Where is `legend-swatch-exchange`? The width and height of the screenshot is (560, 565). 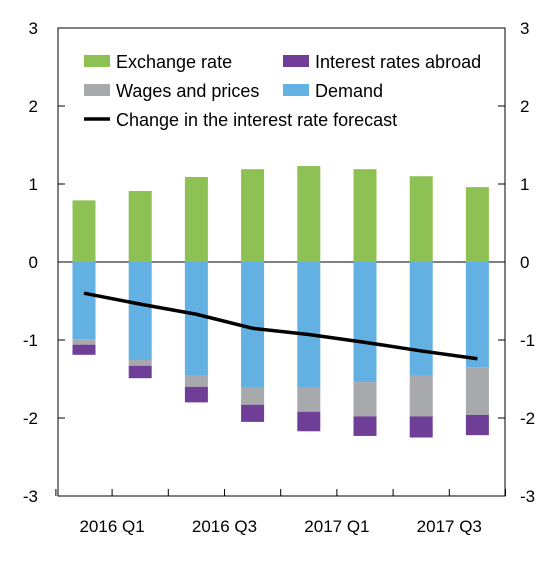
legend-swatch-exchange is located at coordinates (97, 61).